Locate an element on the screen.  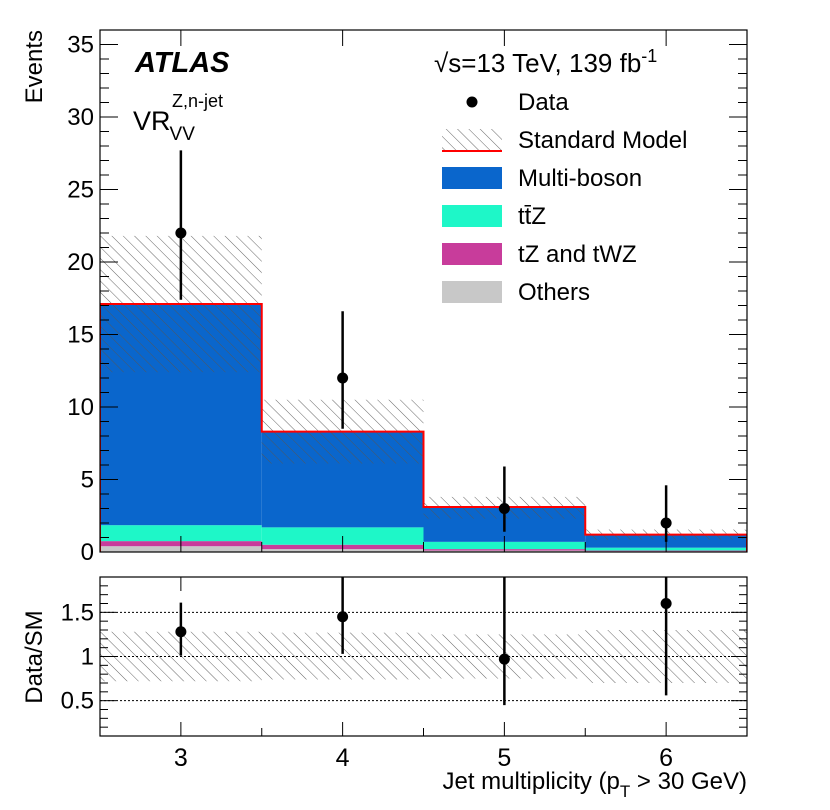
y-tick-label: 0 is located at coordinates (87, 552).